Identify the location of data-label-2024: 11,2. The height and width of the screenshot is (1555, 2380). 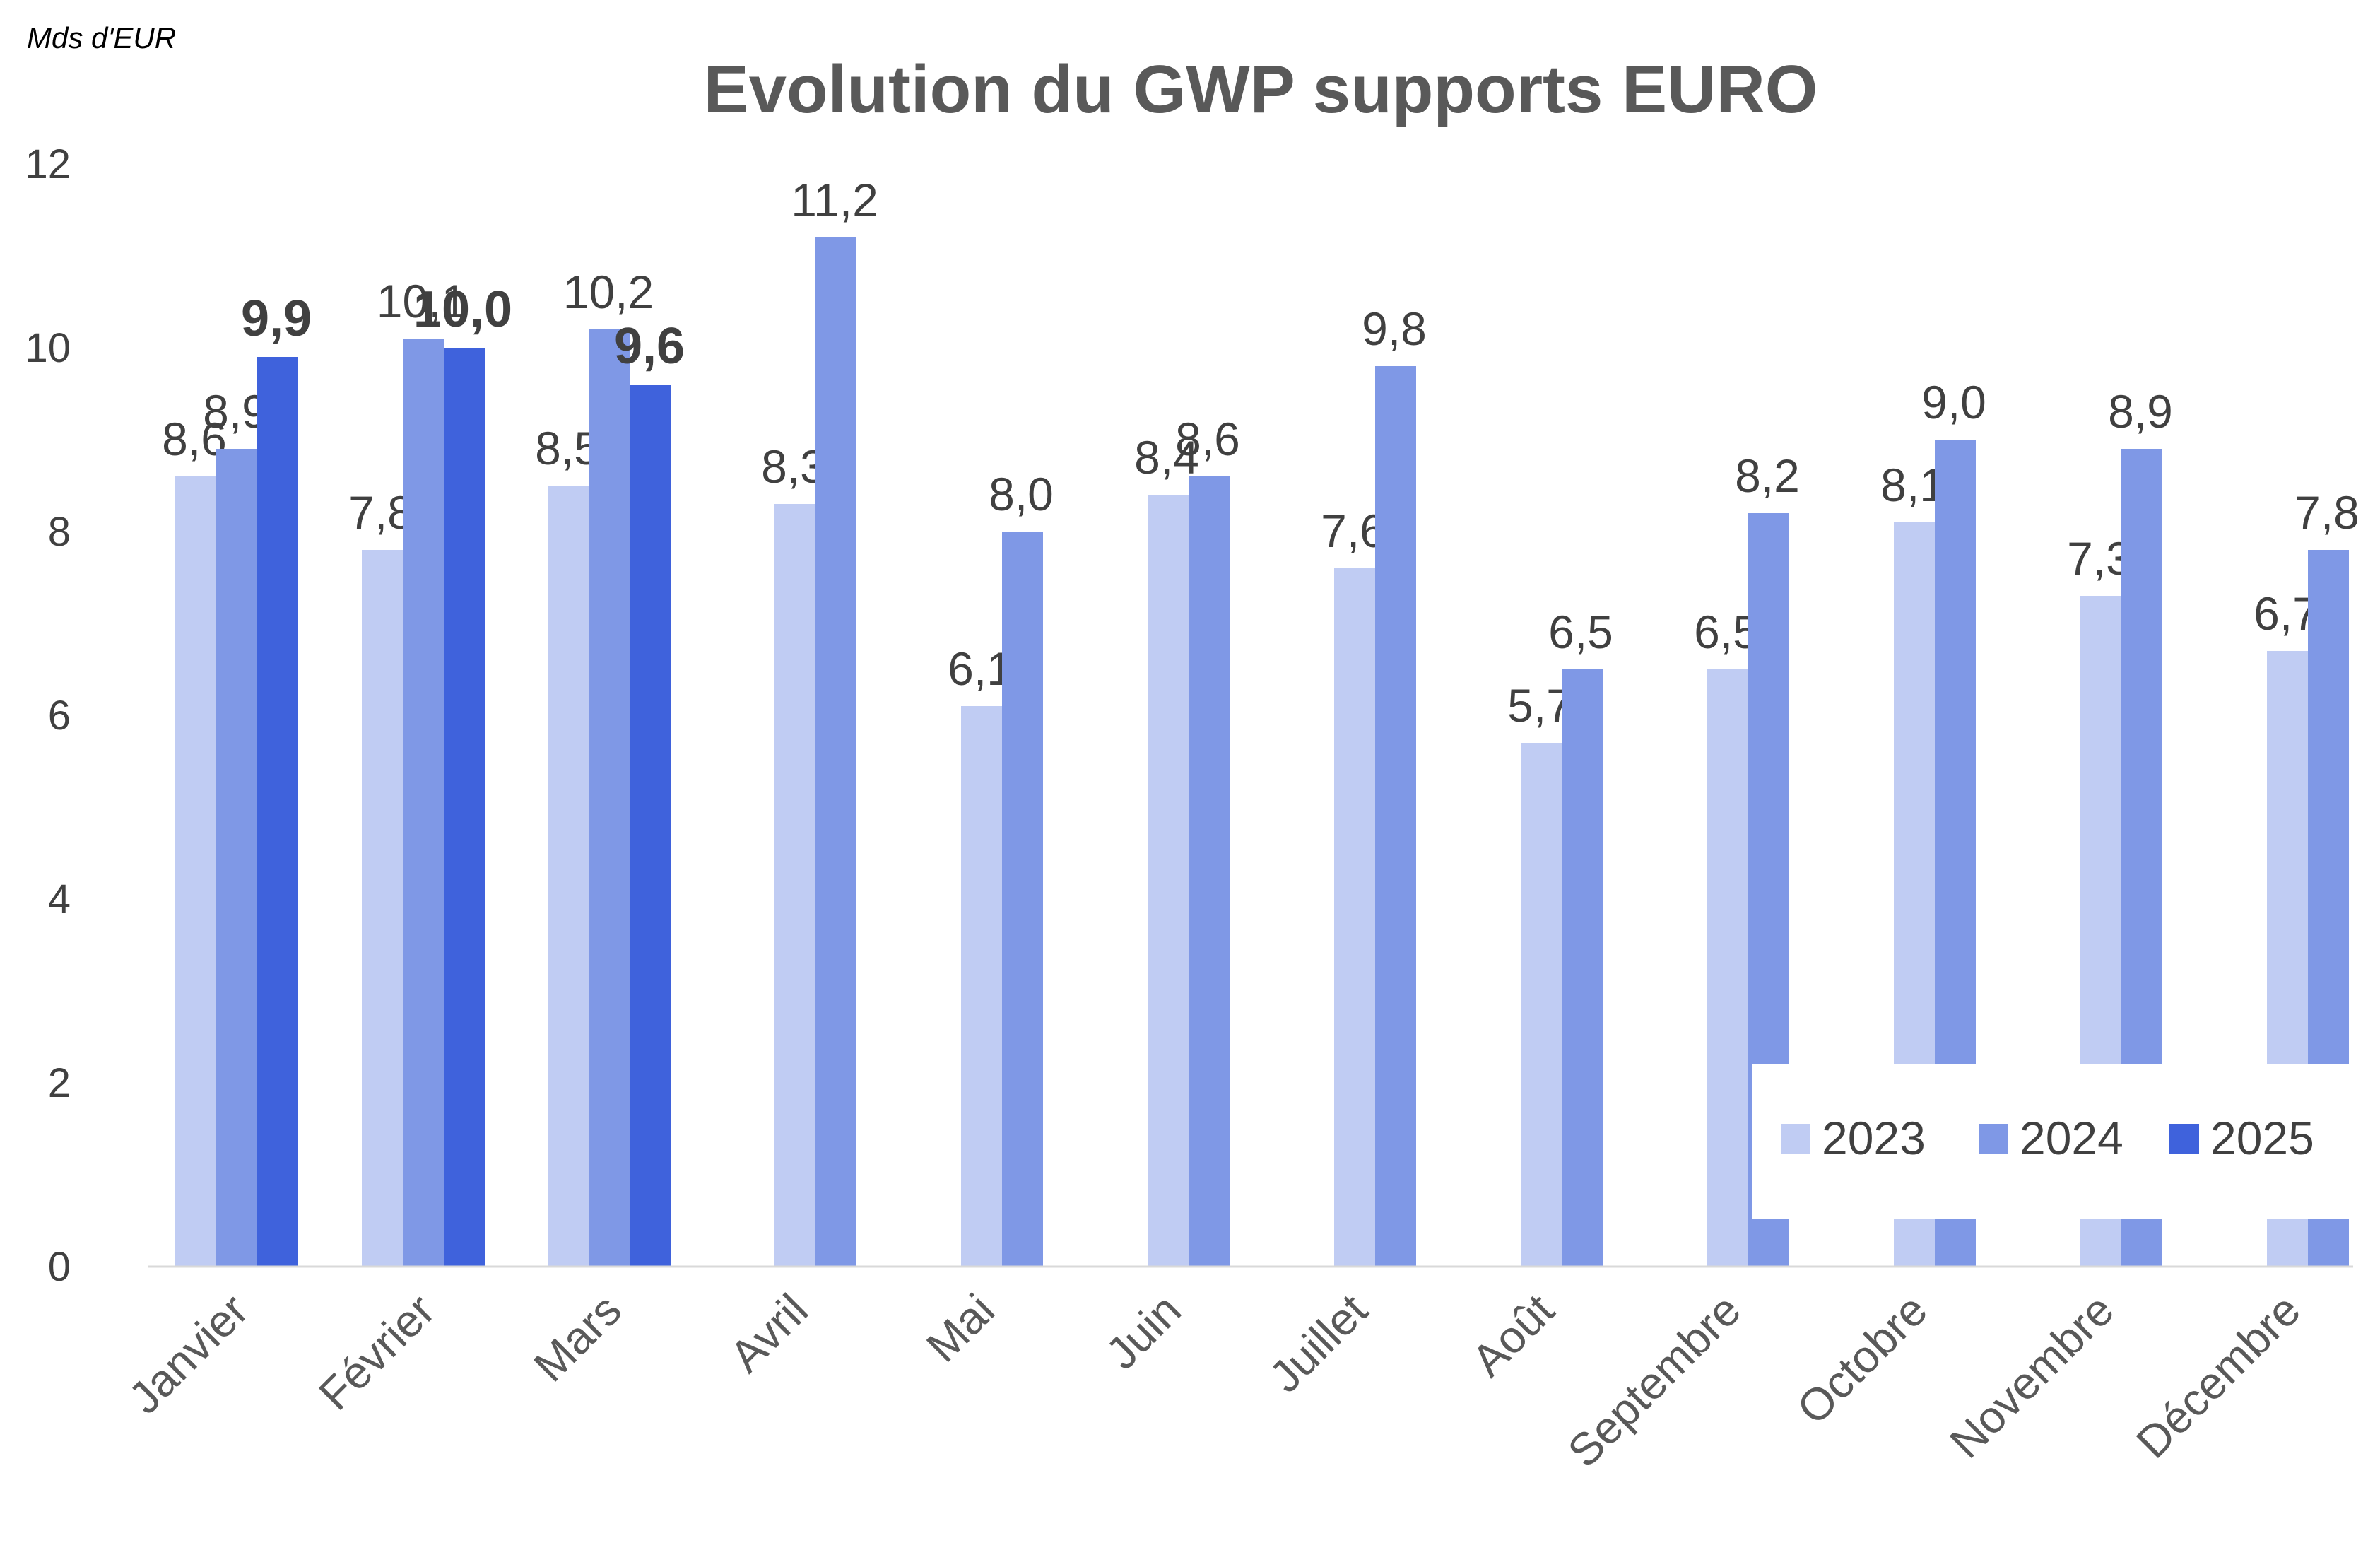
(835, 200).